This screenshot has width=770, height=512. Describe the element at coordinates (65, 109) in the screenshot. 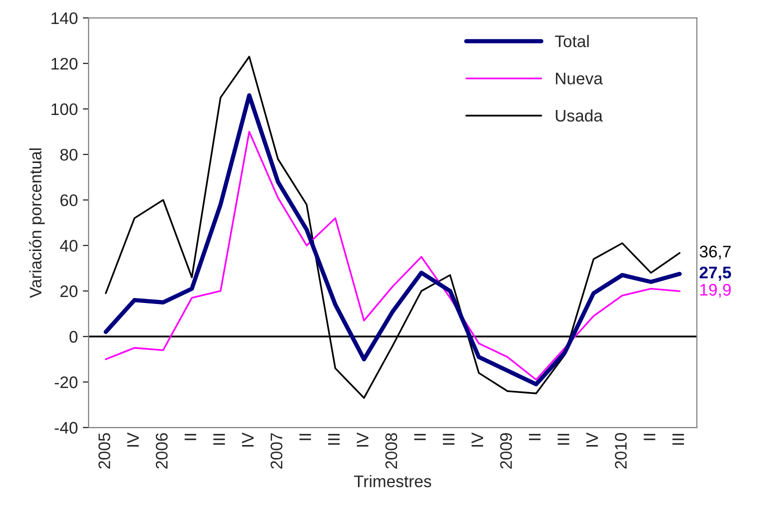

I see `y-tick-label: 100` at that location.